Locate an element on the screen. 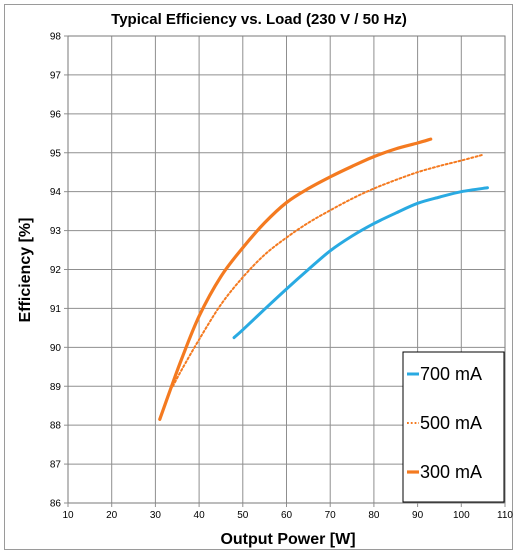  x-tick-label: 40 is located at coordinates (200, 515).